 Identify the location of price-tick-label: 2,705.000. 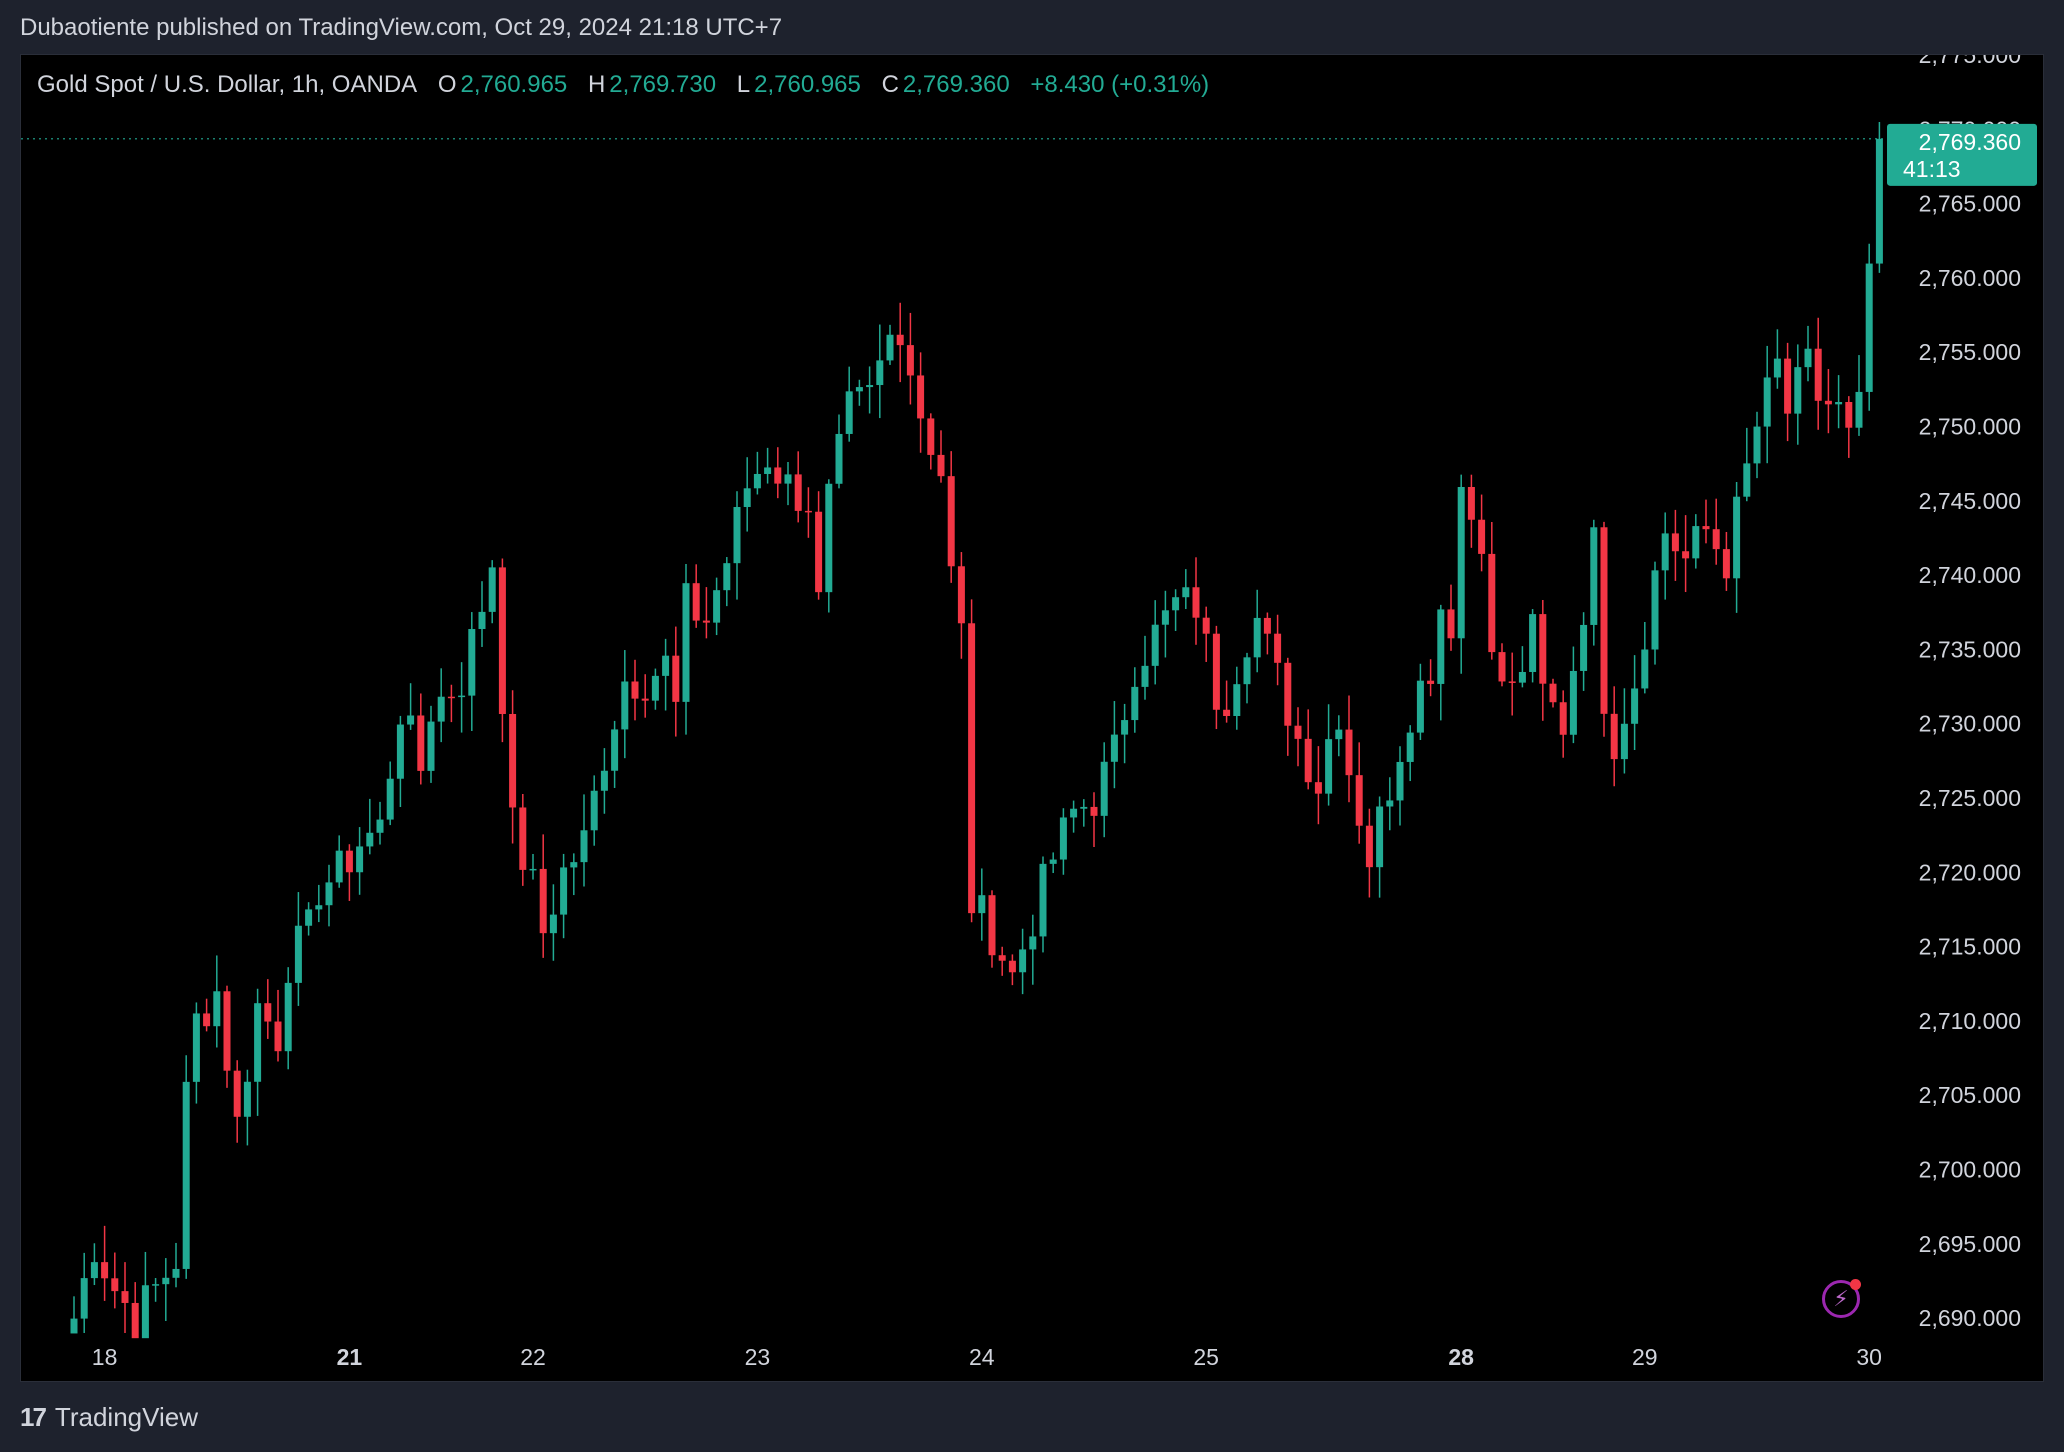
(1970, 1095).